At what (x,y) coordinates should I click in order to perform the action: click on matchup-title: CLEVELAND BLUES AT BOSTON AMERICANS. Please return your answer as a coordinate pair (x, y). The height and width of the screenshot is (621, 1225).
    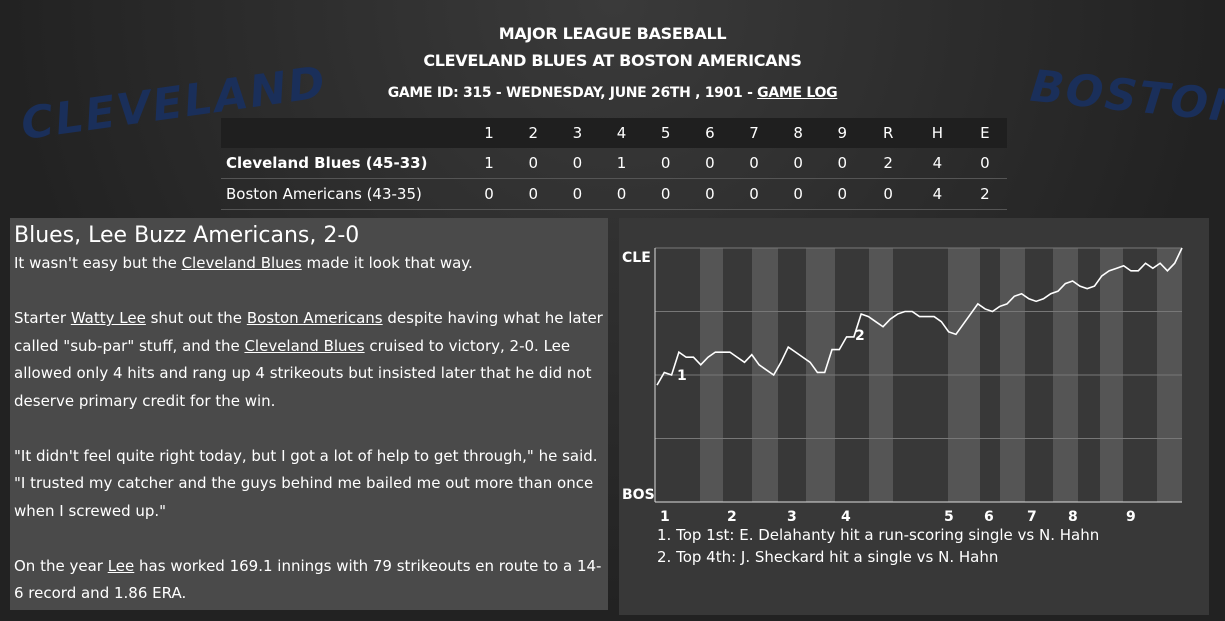
    Looking at the image, I should click on (612, 60).